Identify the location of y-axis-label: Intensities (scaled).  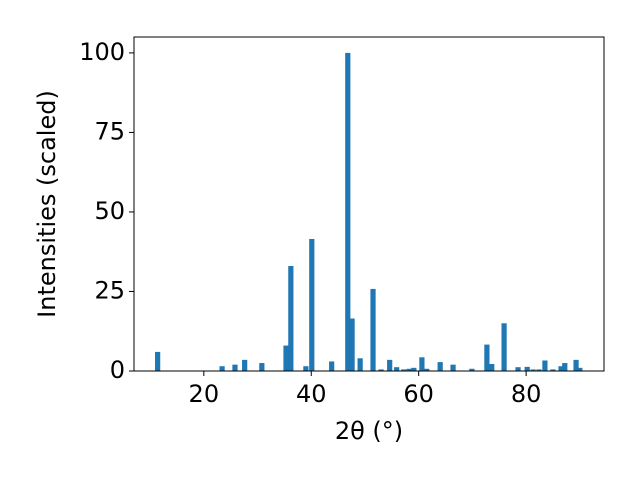
(47, 204).